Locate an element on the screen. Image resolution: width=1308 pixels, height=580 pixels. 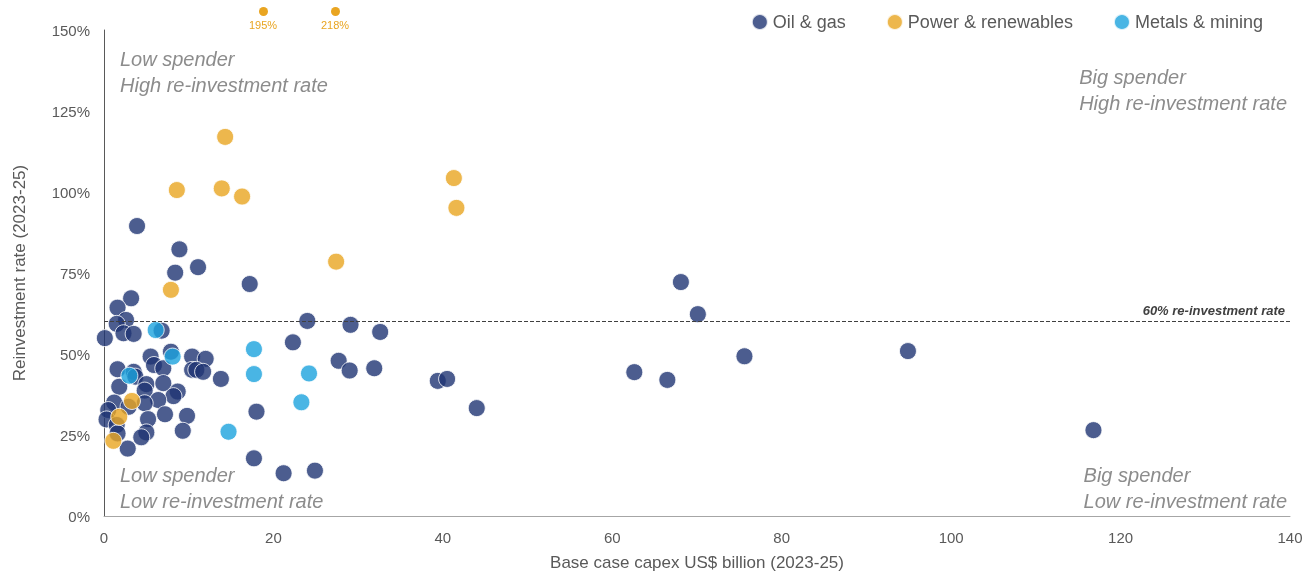
y-tick-label: 0% is located at coordinates (79, 516).